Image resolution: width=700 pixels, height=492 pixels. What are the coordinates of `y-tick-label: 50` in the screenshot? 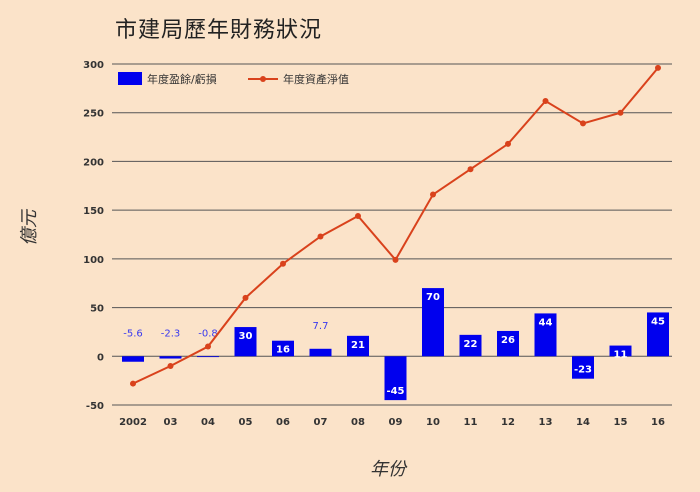 It's located at (97, 309).